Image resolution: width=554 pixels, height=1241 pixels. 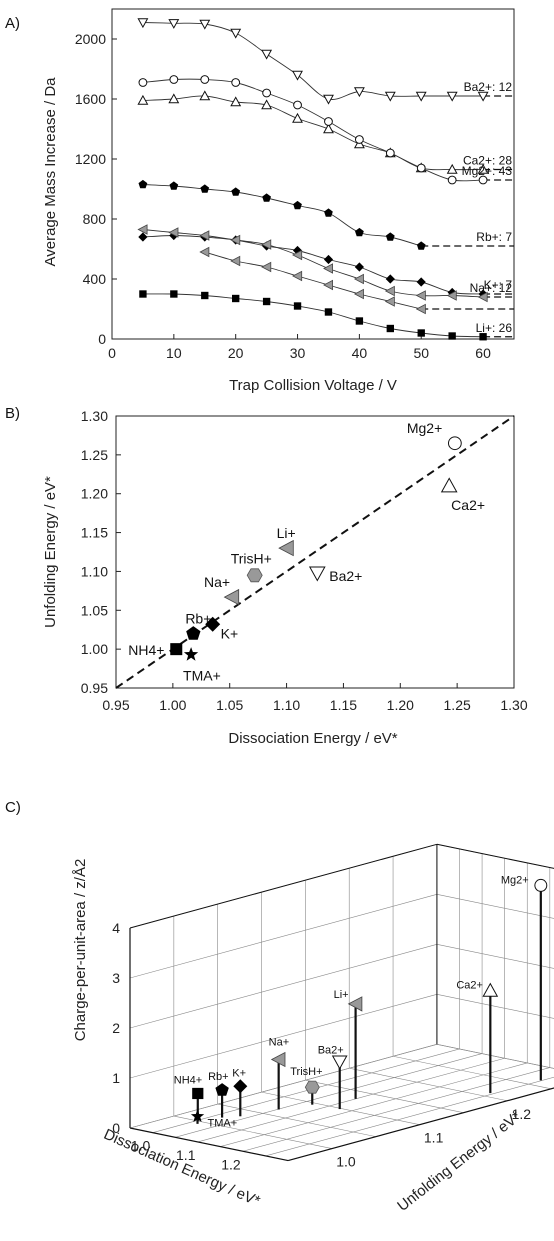 I want to click on panel-a-label: A), so click(x=12, y=23).